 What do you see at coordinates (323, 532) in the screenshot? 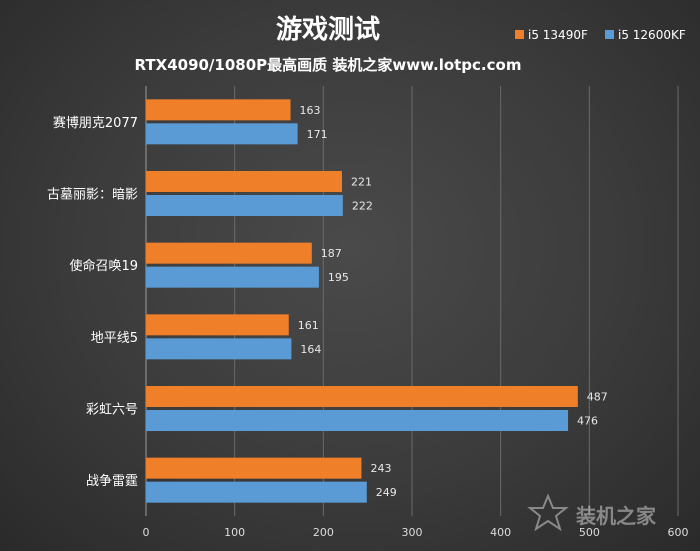
I see `x-tick-label: 200` at bounding box center [323, 532].